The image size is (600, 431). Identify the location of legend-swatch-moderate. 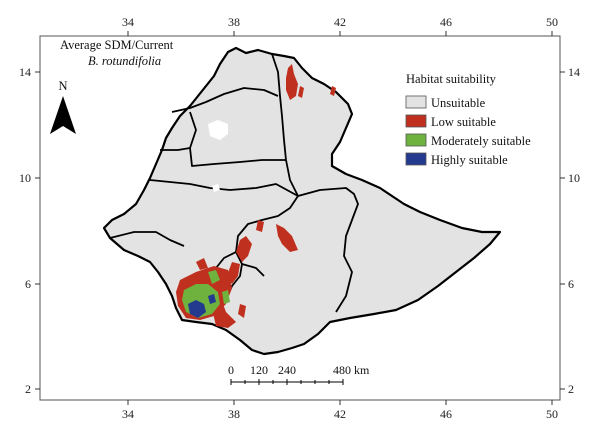
(416, 140).